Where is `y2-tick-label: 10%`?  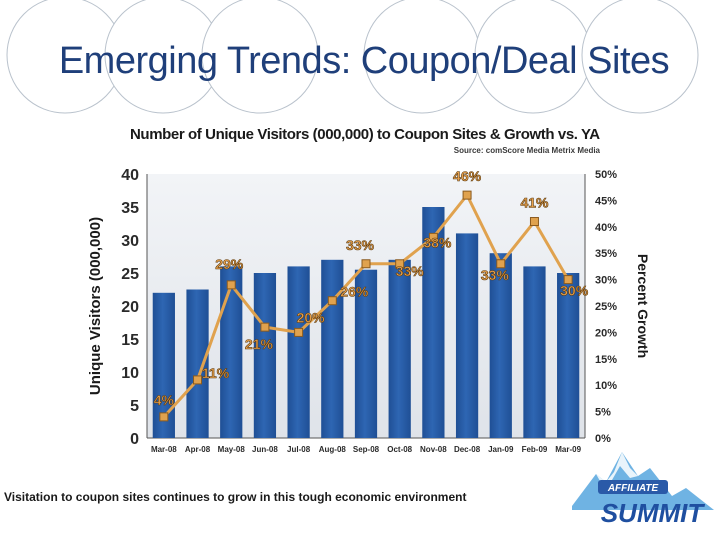
y2-tick-label: 10% is located at coordinates (606, 386).